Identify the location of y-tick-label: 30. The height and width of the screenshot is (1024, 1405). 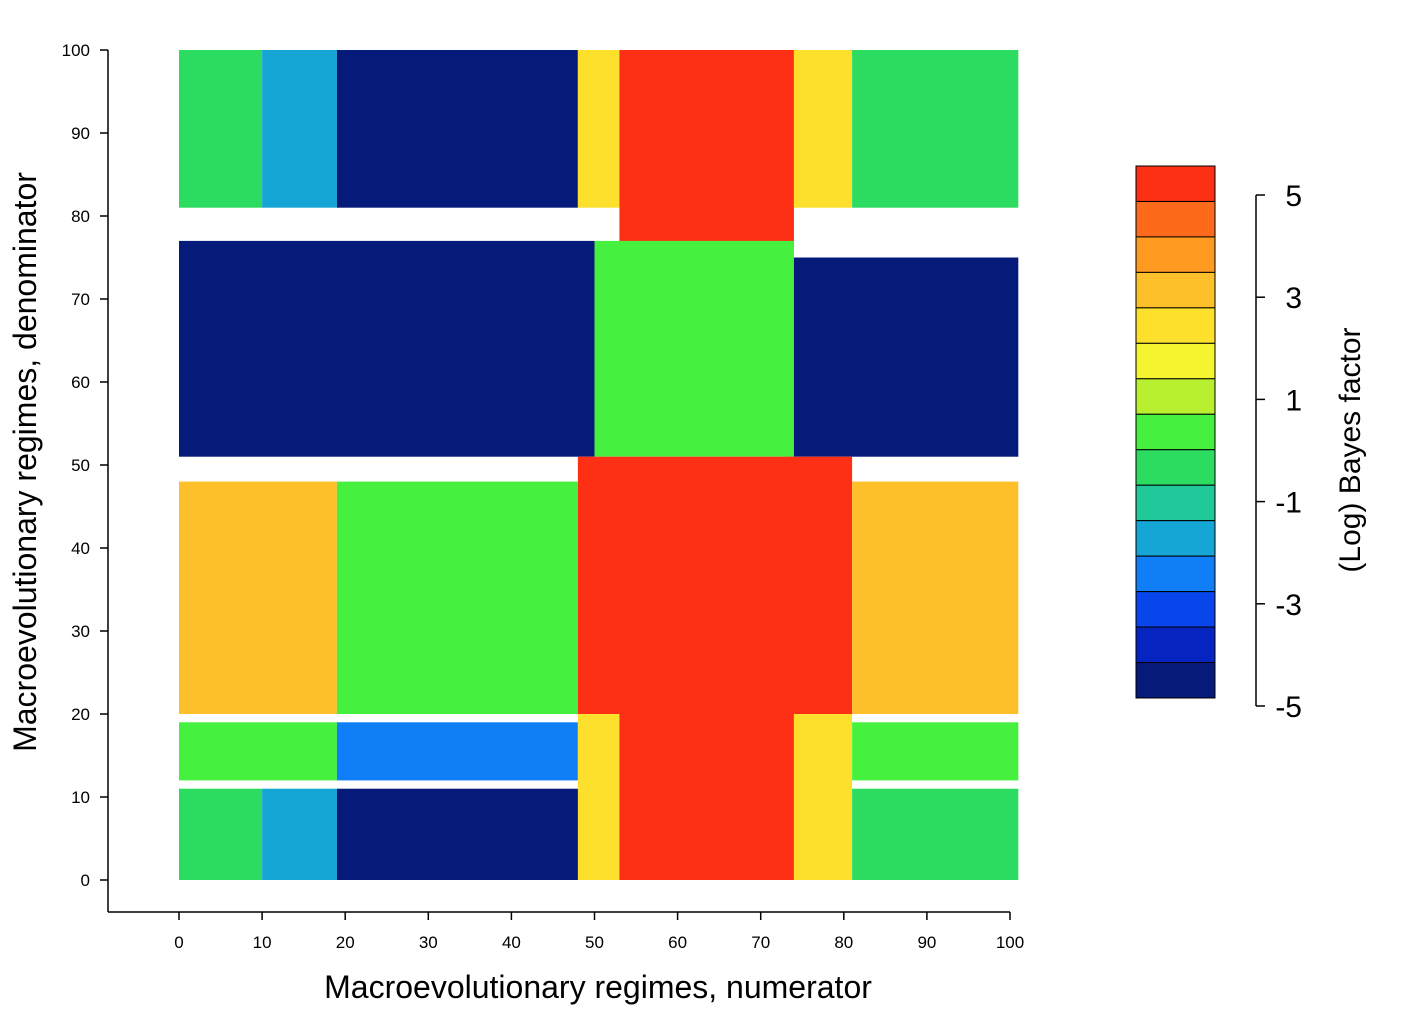
(80, 631).